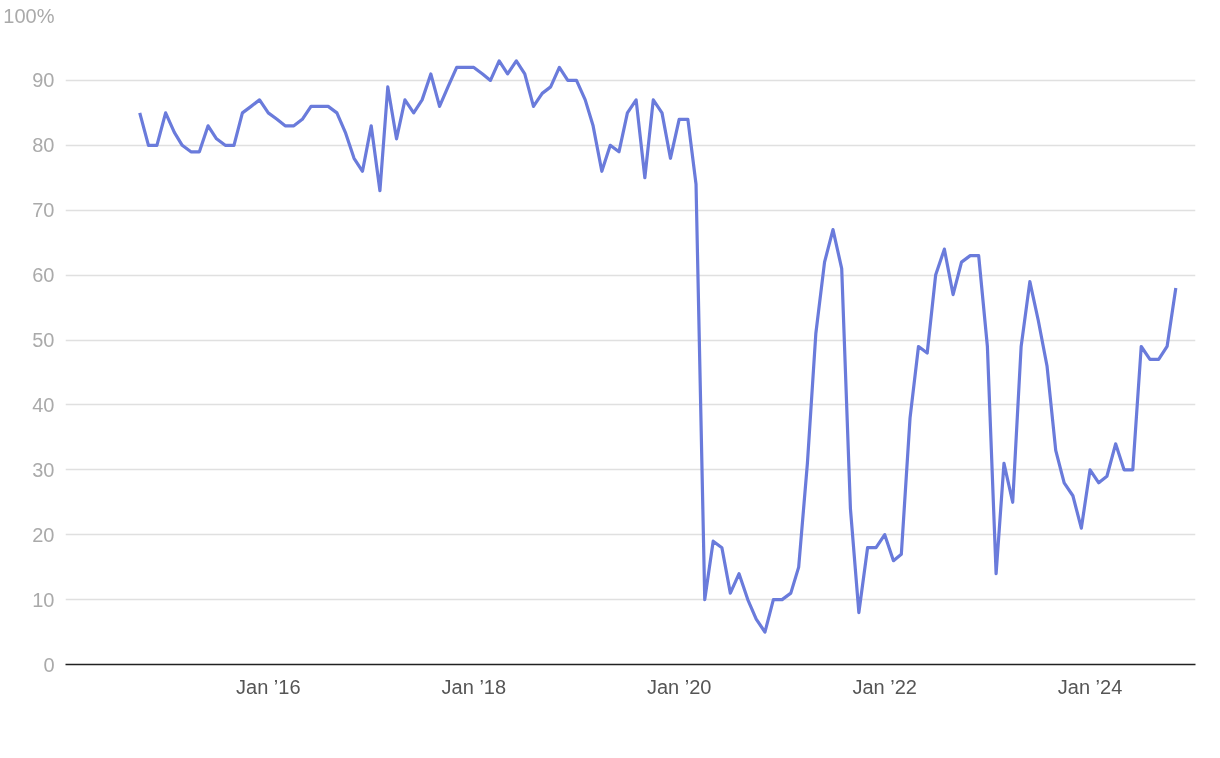  I want to click on y-tick-label: 20, so click(43, 534).